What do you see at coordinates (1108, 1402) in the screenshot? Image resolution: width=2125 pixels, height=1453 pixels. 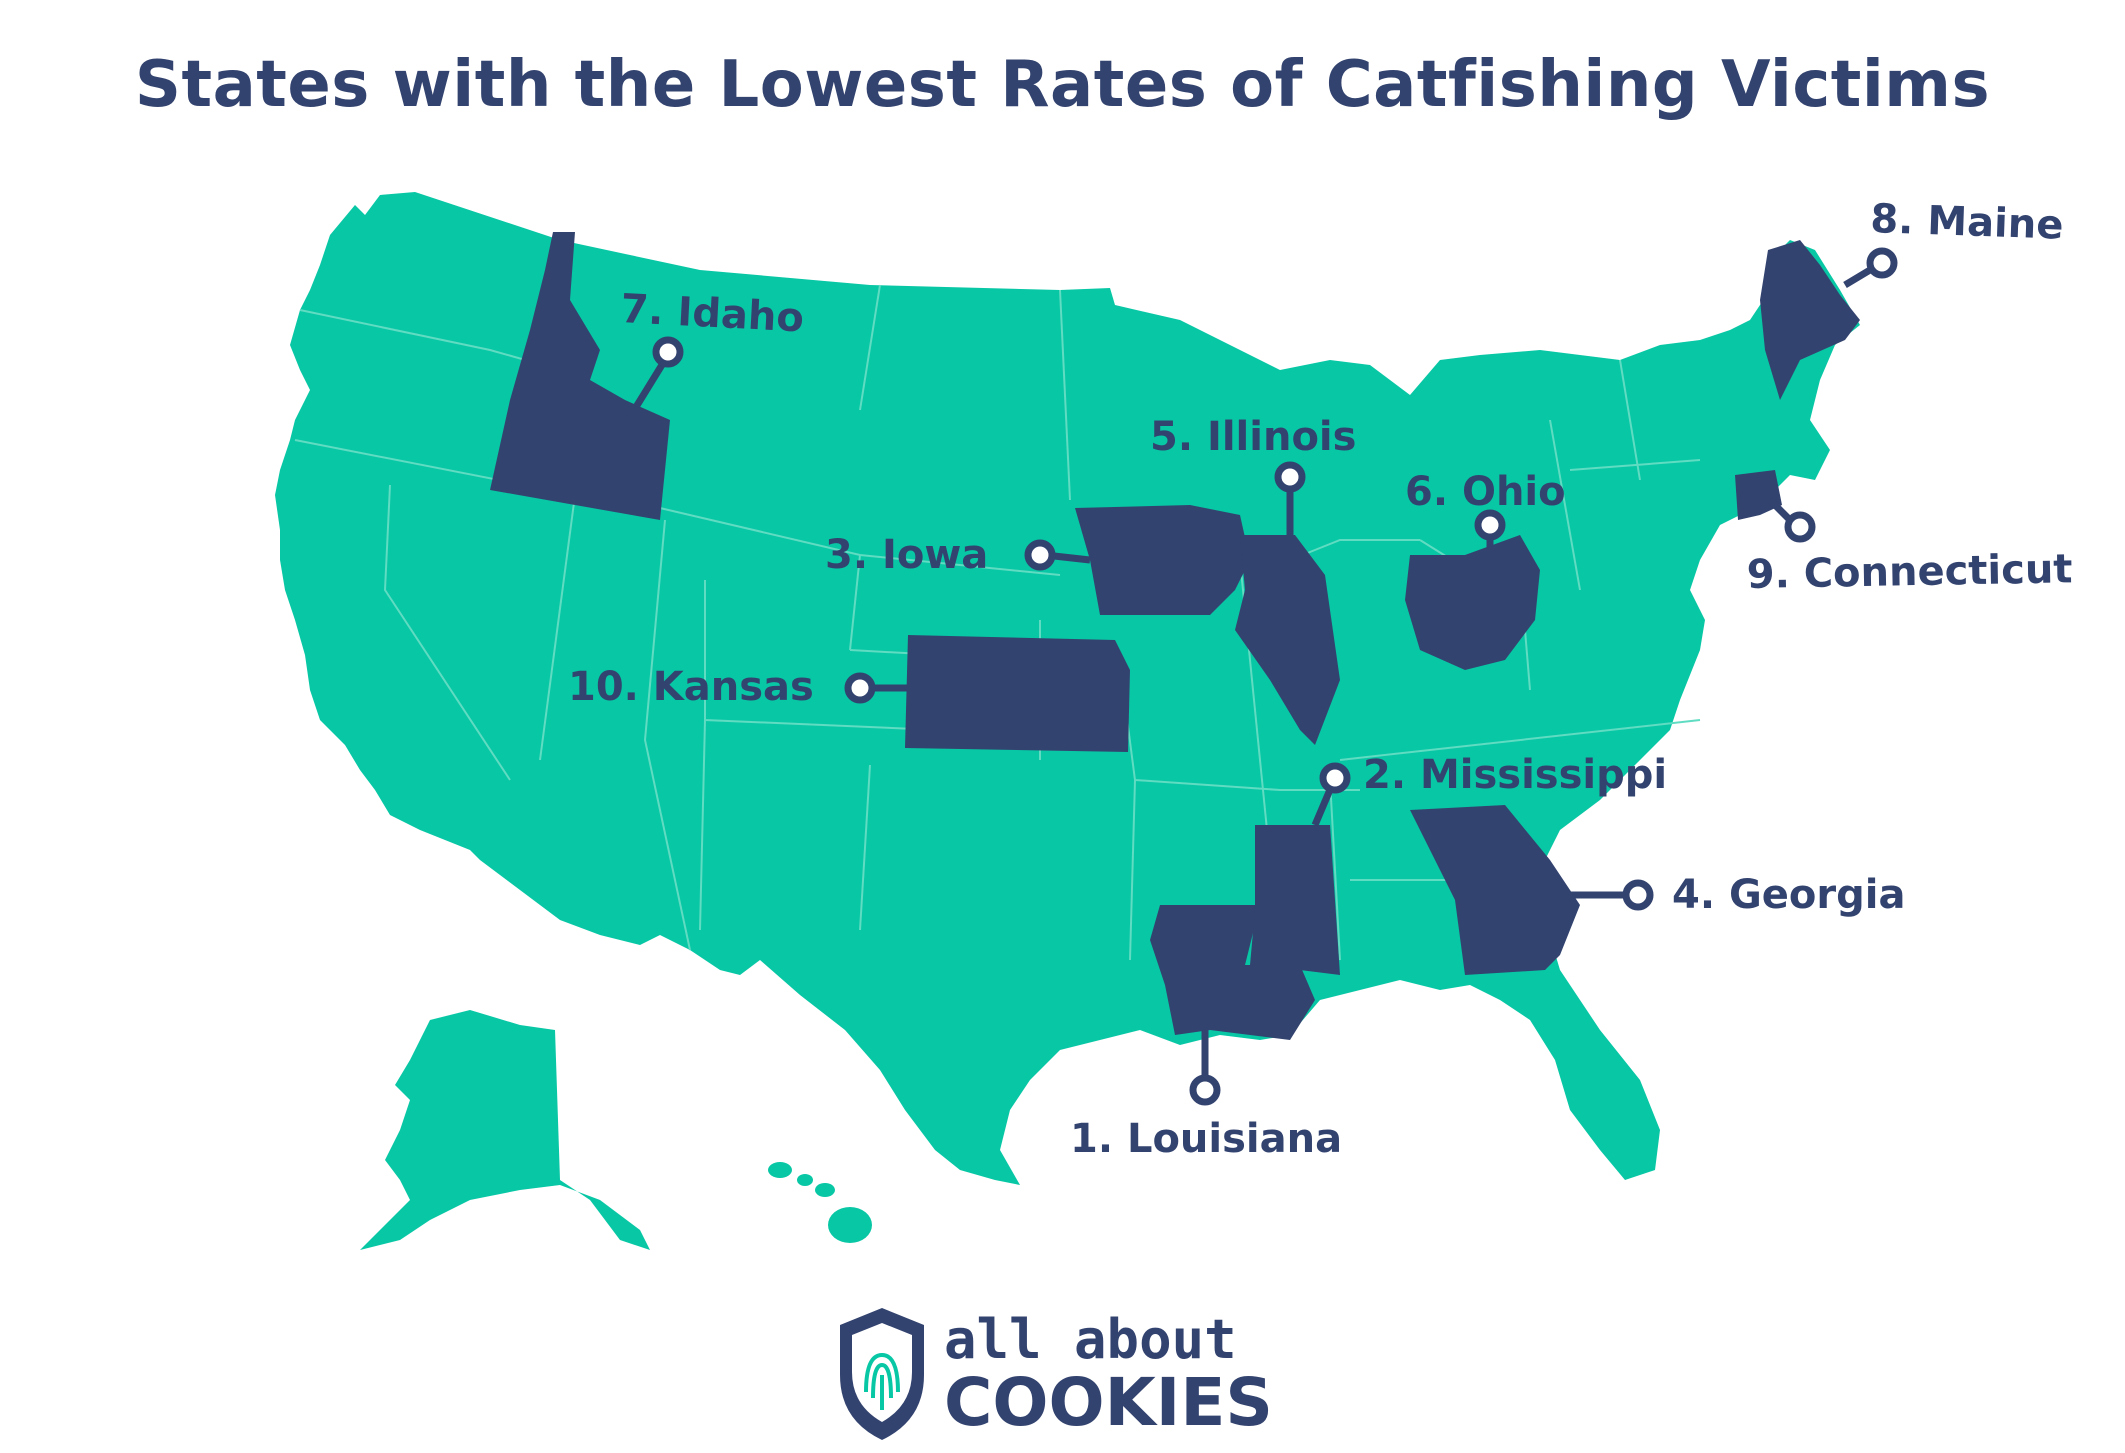 I see `logo-line2: COOKIES` at bounding box center [1108, 1402].